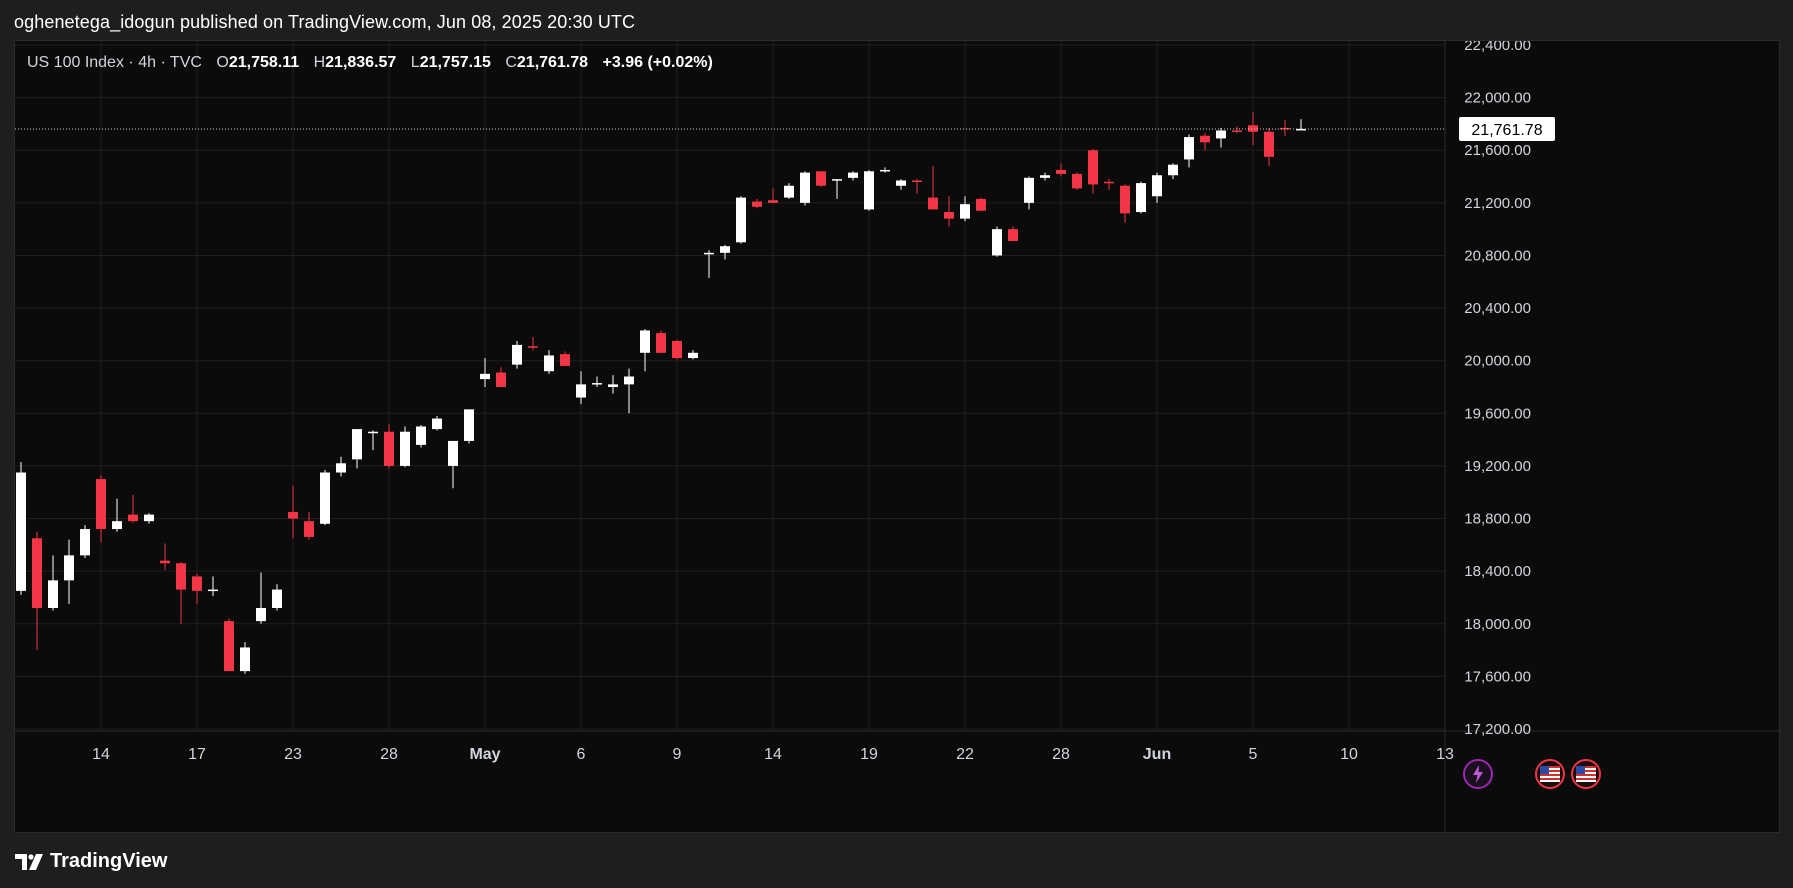 The height and width of the screenshot is (888, 1793). Describe the element at coordinates (1478, 774) in the screenshot. I see `lightning-icon` at that location.